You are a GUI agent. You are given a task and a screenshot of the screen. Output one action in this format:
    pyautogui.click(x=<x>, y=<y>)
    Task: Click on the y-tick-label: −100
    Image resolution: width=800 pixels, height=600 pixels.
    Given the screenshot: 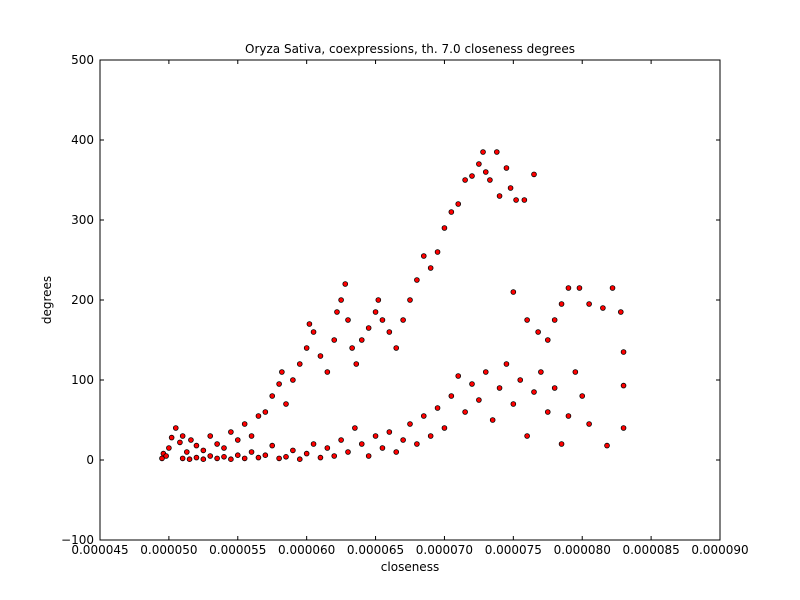 What is the action you would take?
    pyautogui.click(x=77, y=540)
    